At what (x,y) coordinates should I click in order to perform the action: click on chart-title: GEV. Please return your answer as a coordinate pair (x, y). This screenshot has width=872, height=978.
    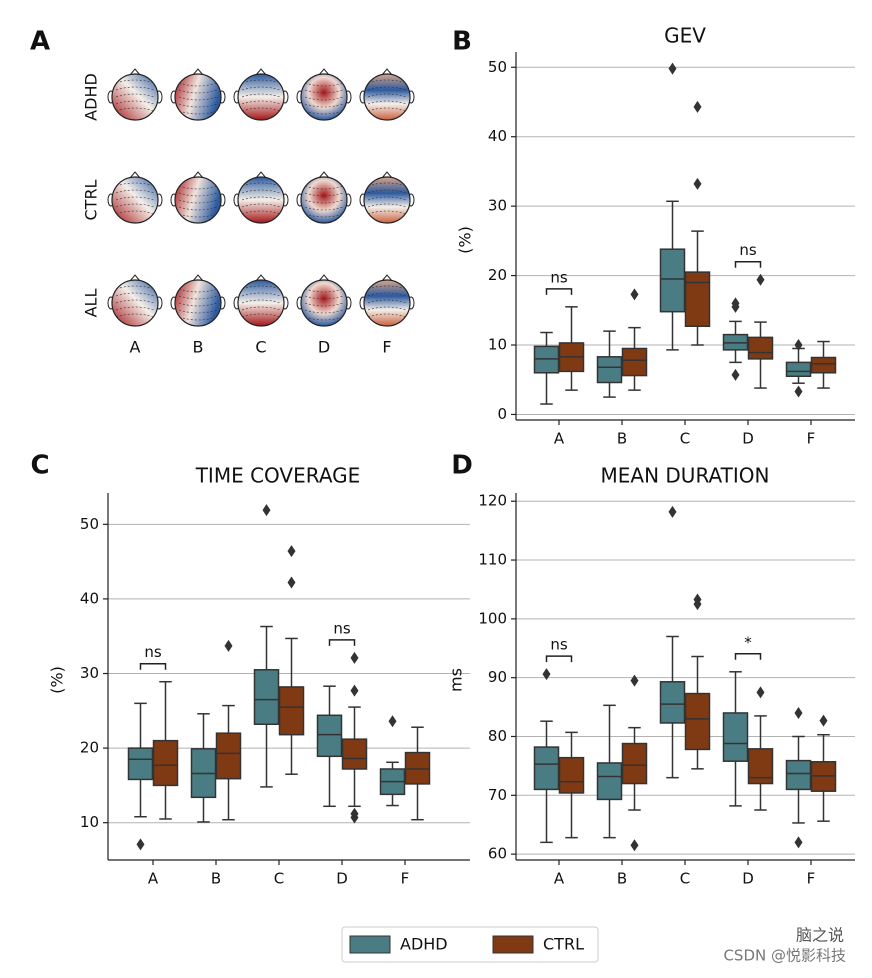
    Looking at the image, I should click on (685, 36).